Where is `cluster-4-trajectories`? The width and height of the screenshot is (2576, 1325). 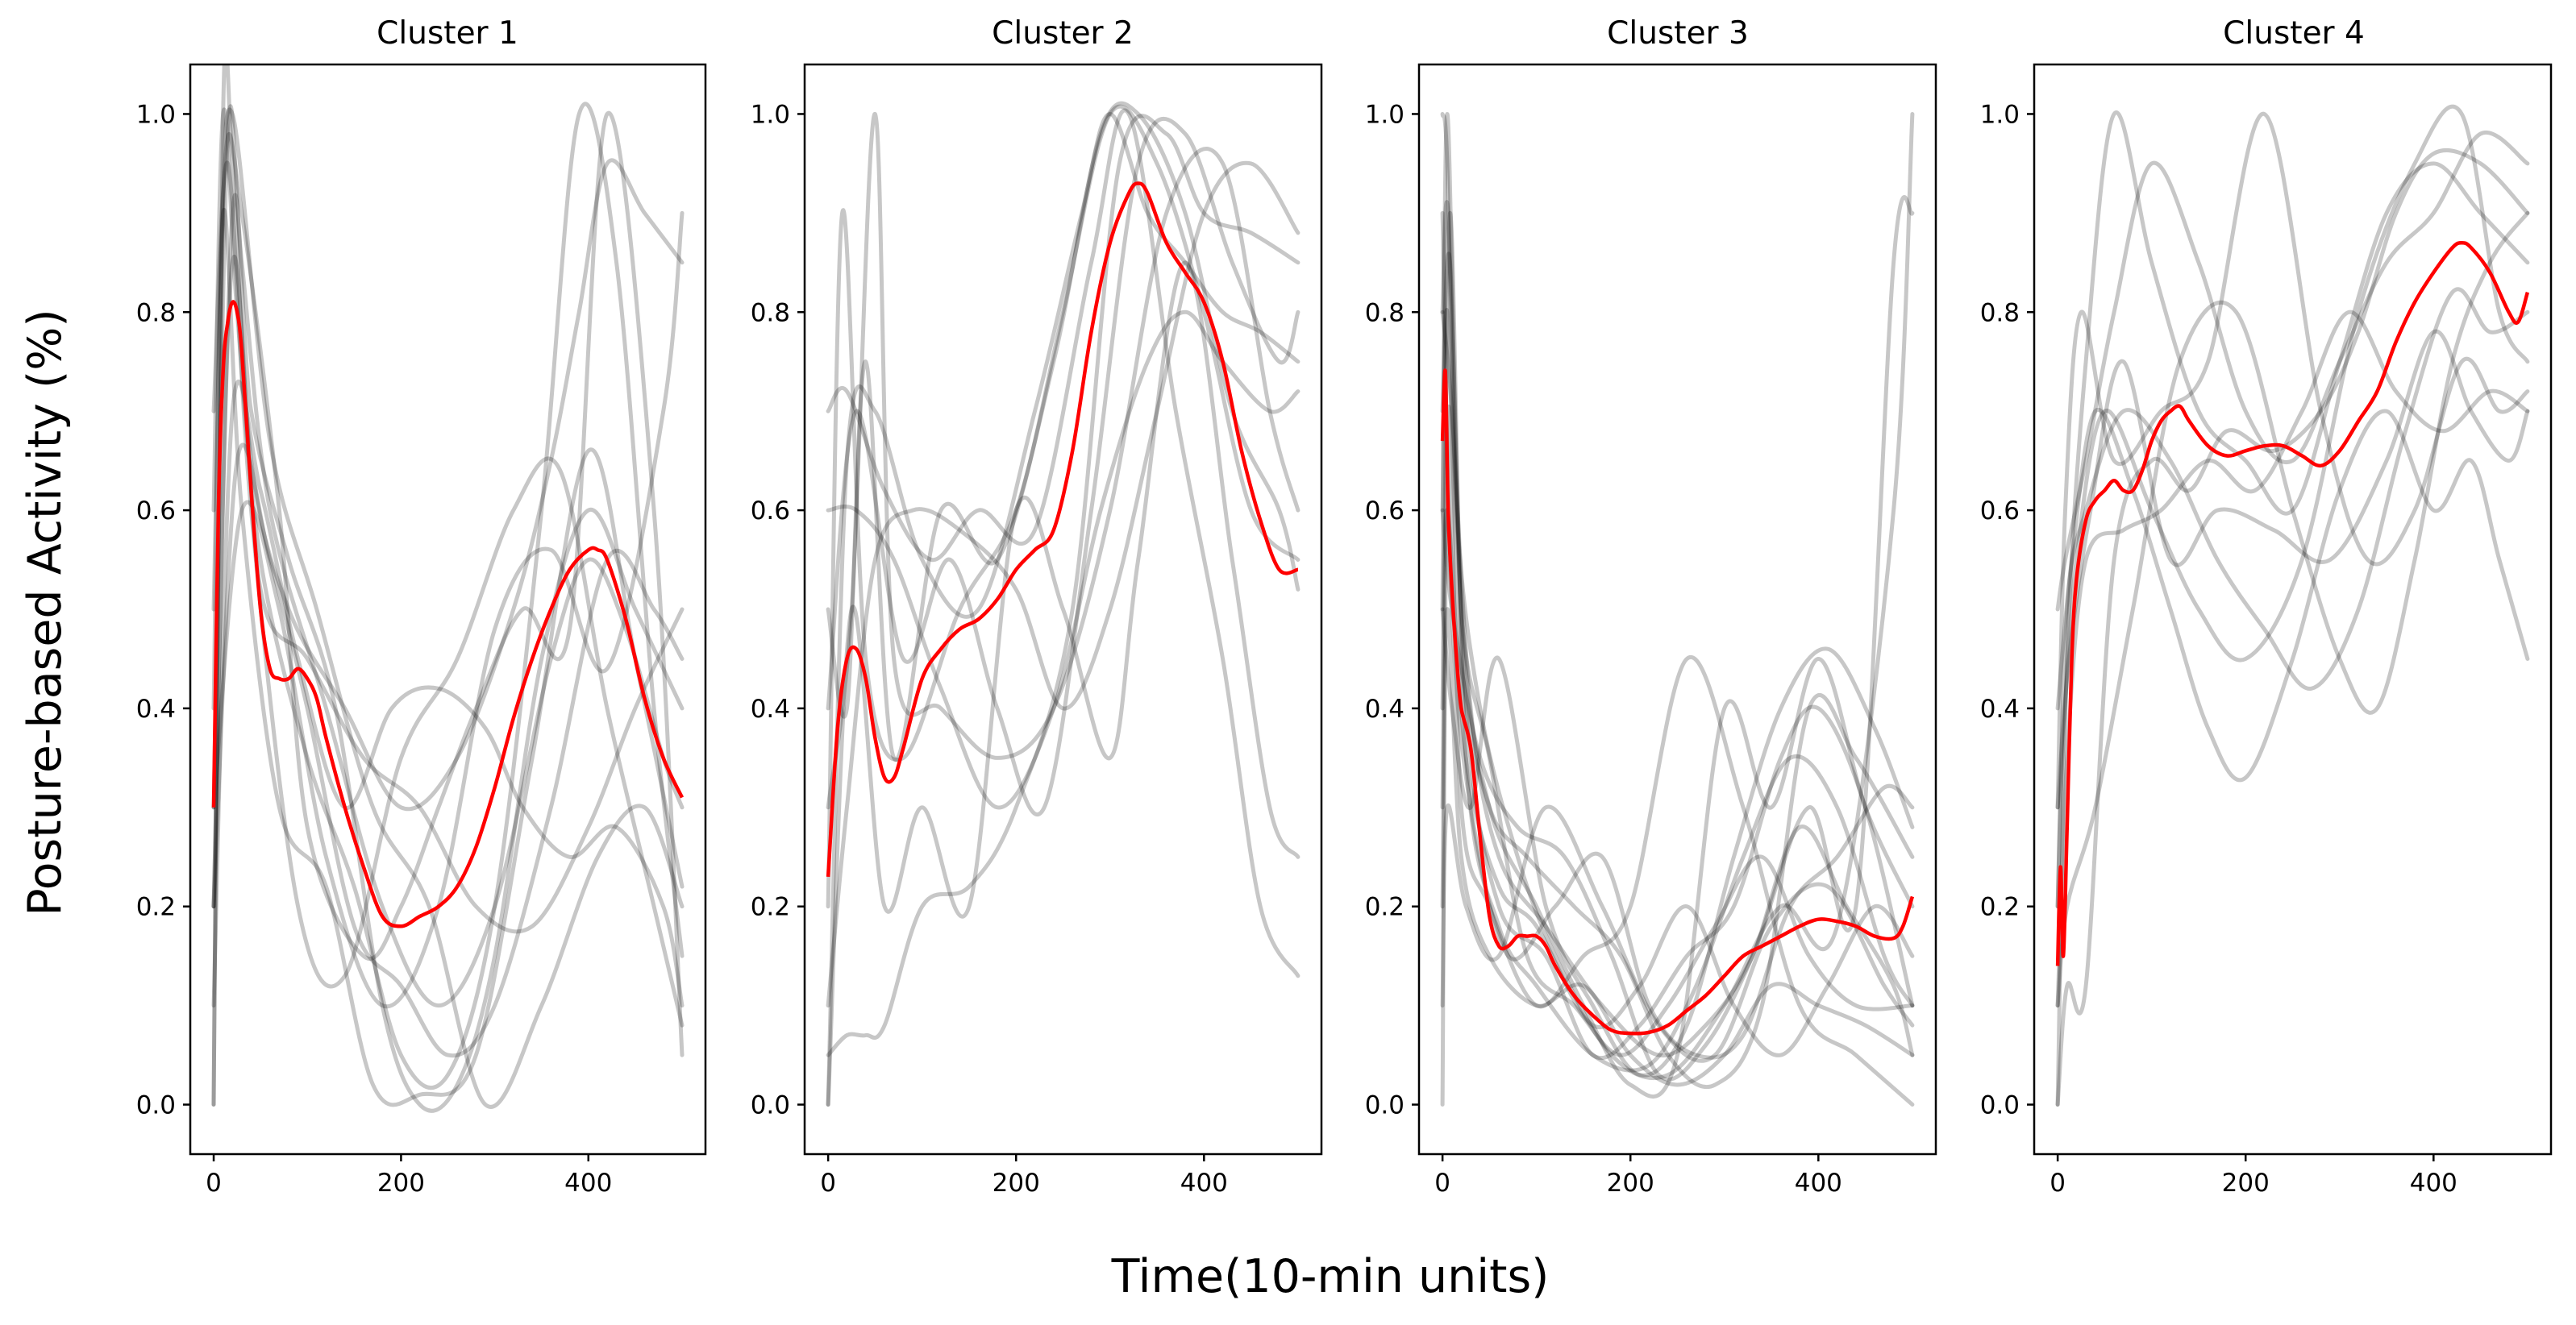 cluster-4-trajectories is located at coordinates (2293, 606).